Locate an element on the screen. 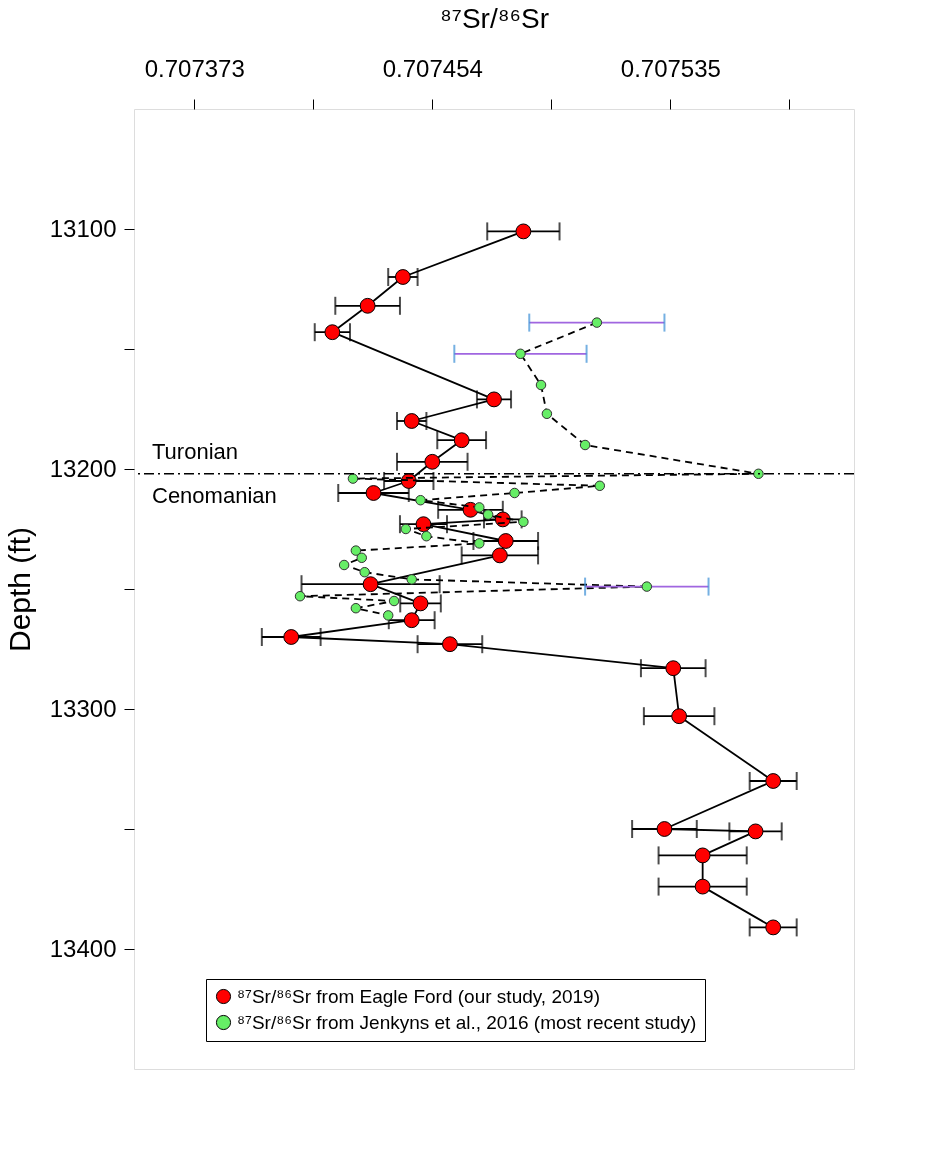 The image size is (927, 1166). y-tick-label: 13200 is located at coordinates (83, 468).